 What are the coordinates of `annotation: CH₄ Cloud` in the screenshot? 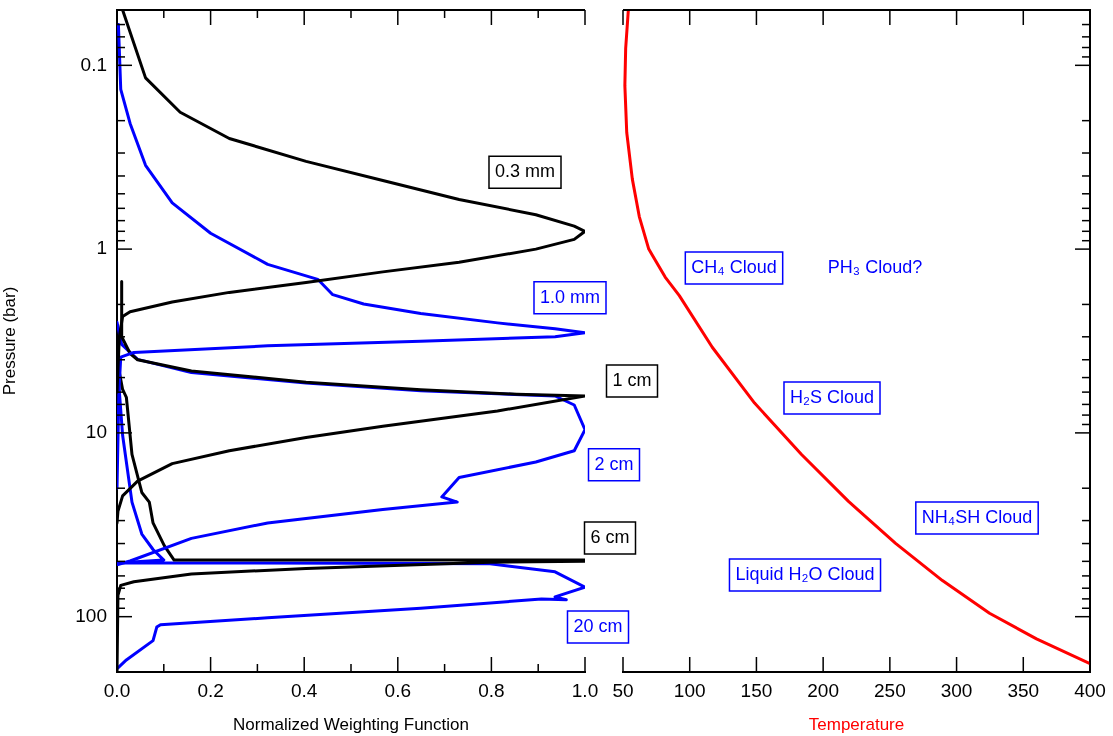 It's located at (734, 266).